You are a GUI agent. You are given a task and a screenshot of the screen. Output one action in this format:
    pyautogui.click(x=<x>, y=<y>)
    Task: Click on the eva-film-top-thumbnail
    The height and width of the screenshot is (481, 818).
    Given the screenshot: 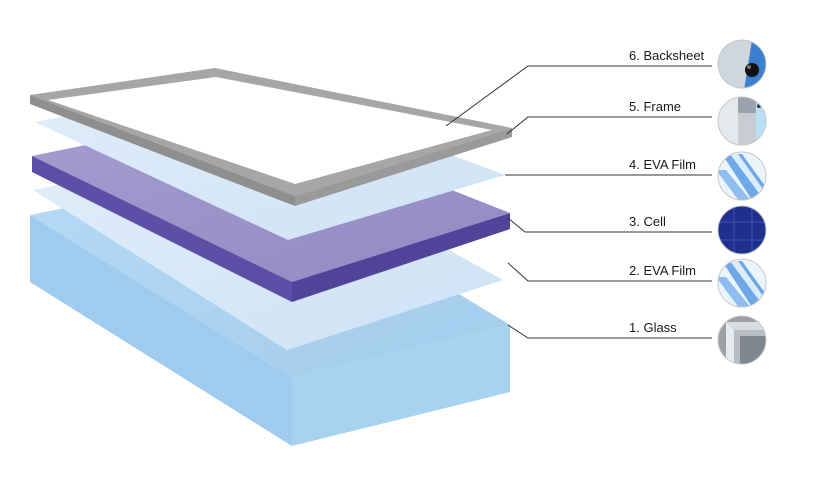 What is the action you would take?
    pyautogui.click(x=742, y=176)
    